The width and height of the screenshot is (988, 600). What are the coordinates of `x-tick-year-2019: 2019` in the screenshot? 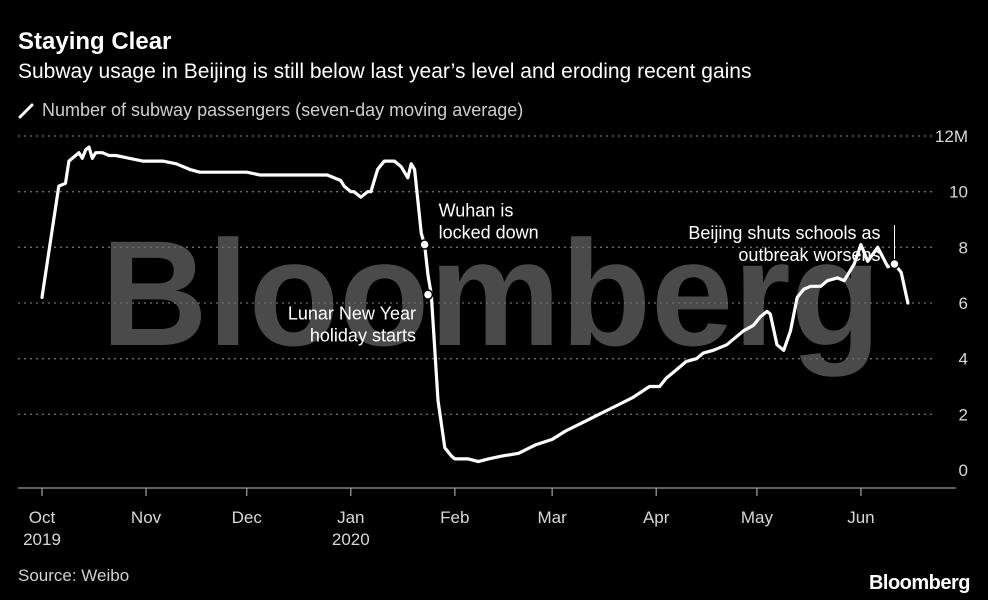 It's located at (42, 539).